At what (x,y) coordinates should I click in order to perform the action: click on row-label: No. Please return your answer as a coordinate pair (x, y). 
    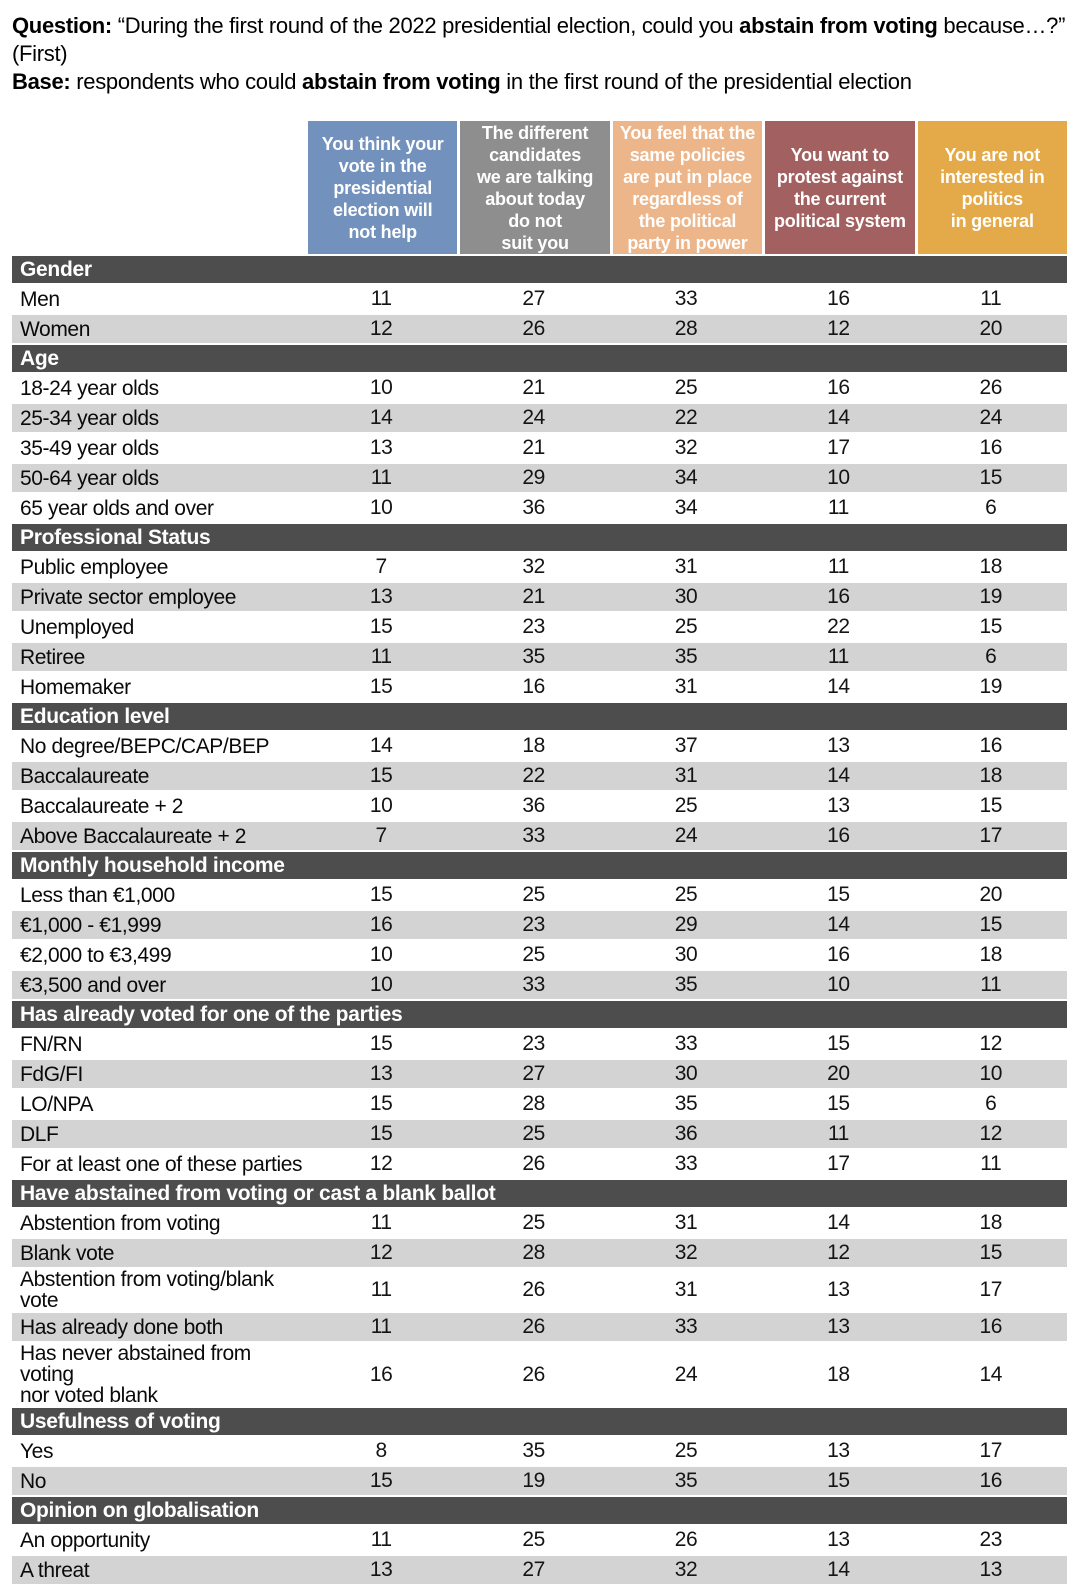
    Looking at the image, I should click on (33, 1481).